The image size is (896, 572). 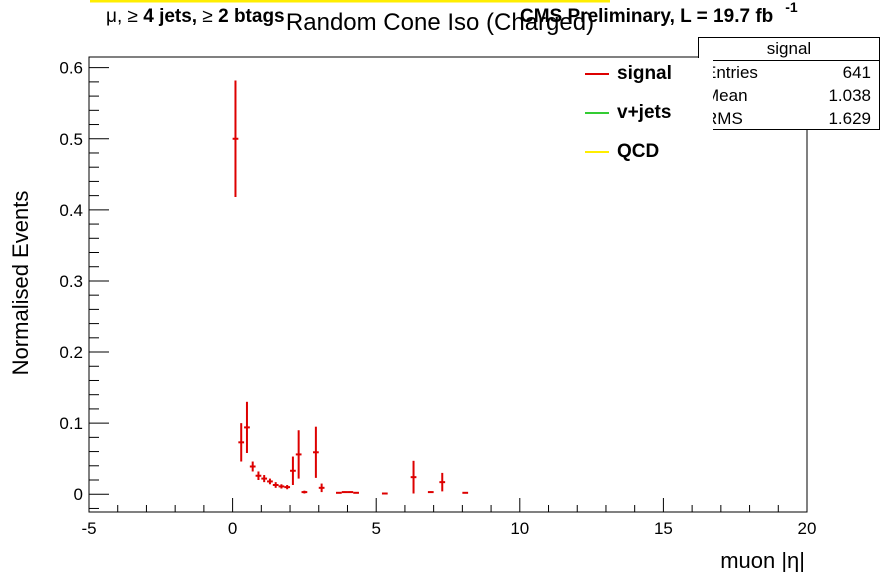 What do you see at coordinates (375, 528) in the screenshot?
I see `x-tick-label: 5` at bounding box center [375, 528].